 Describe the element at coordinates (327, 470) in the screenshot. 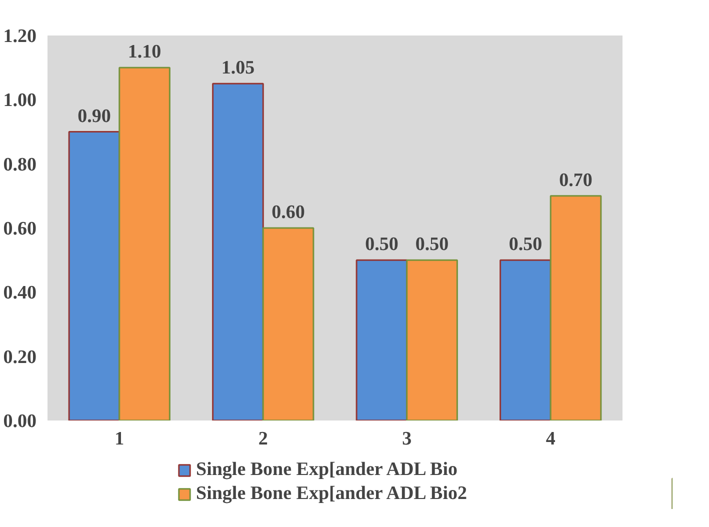

I see `legend-label: Single Bone Exp[ander ADL Bio` at that location.